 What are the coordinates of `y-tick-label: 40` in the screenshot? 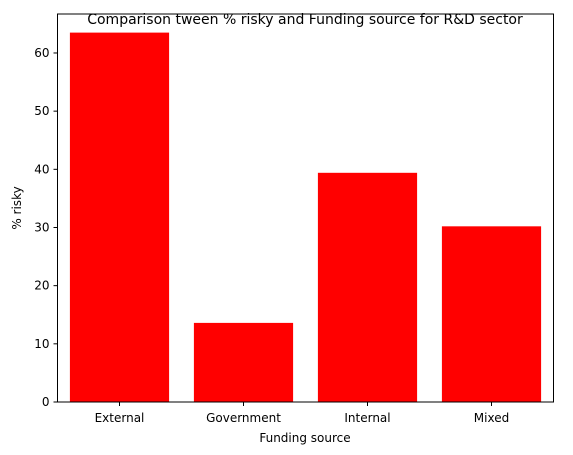 It's located at (41, 169).